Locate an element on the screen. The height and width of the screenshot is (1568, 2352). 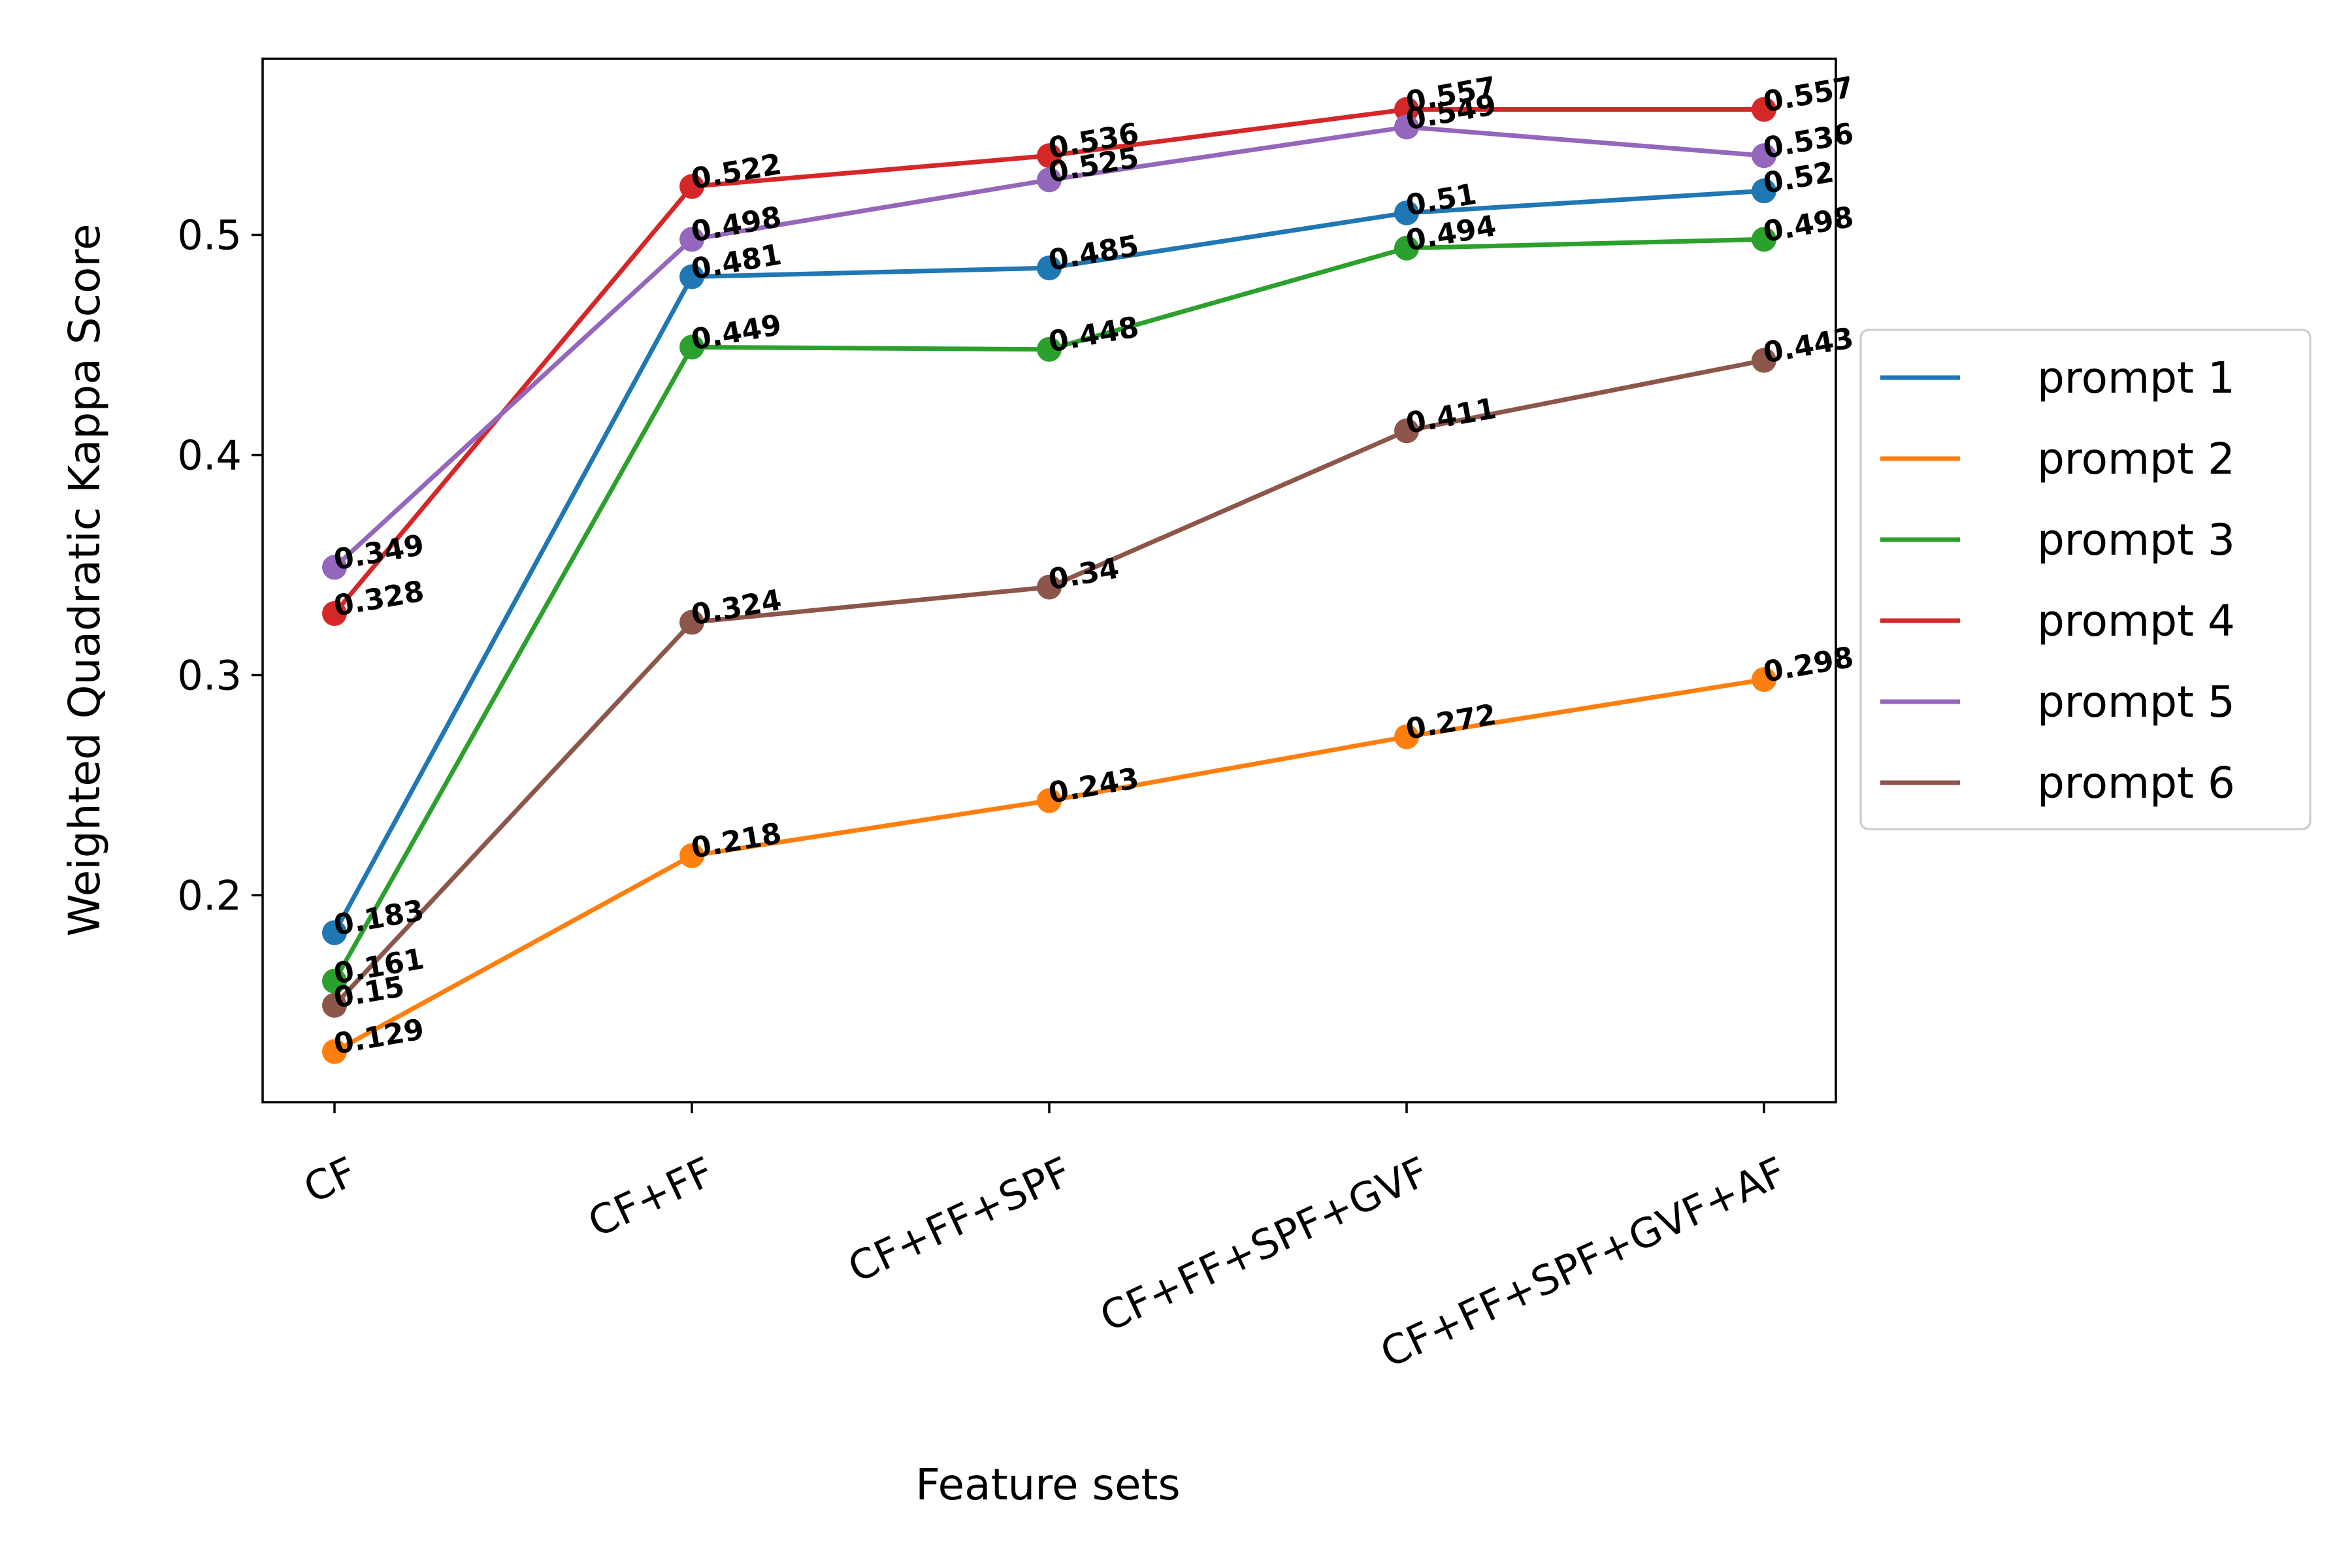
data-label: 0.183 is located at coordinates (379, 918).